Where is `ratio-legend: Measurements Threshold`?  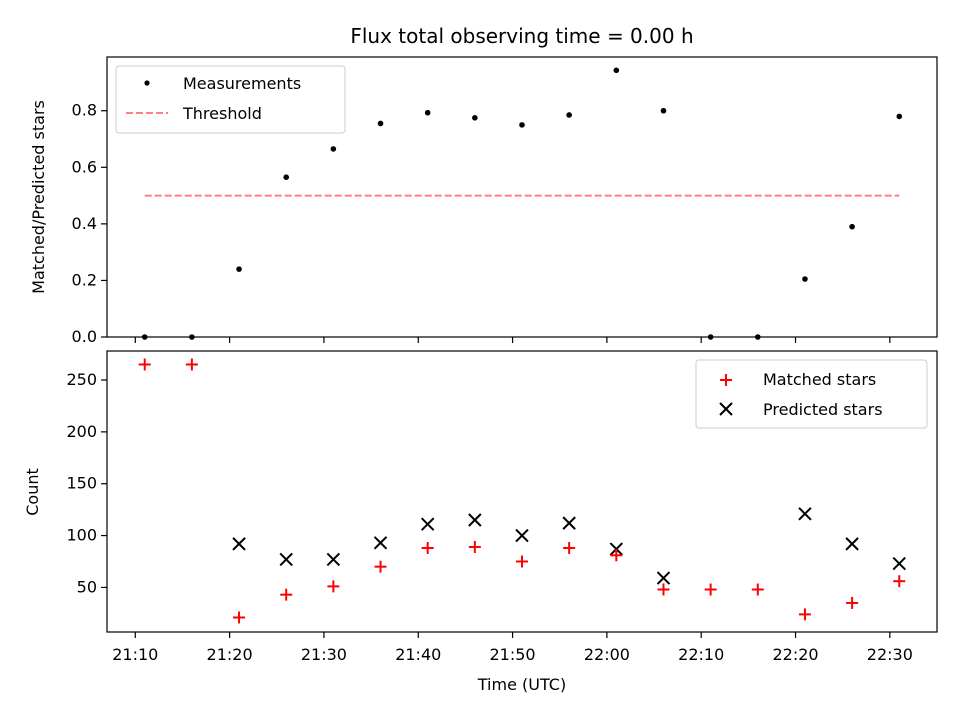
ratio-legend: Measurements Threshold is located at coordinates (230, 99).